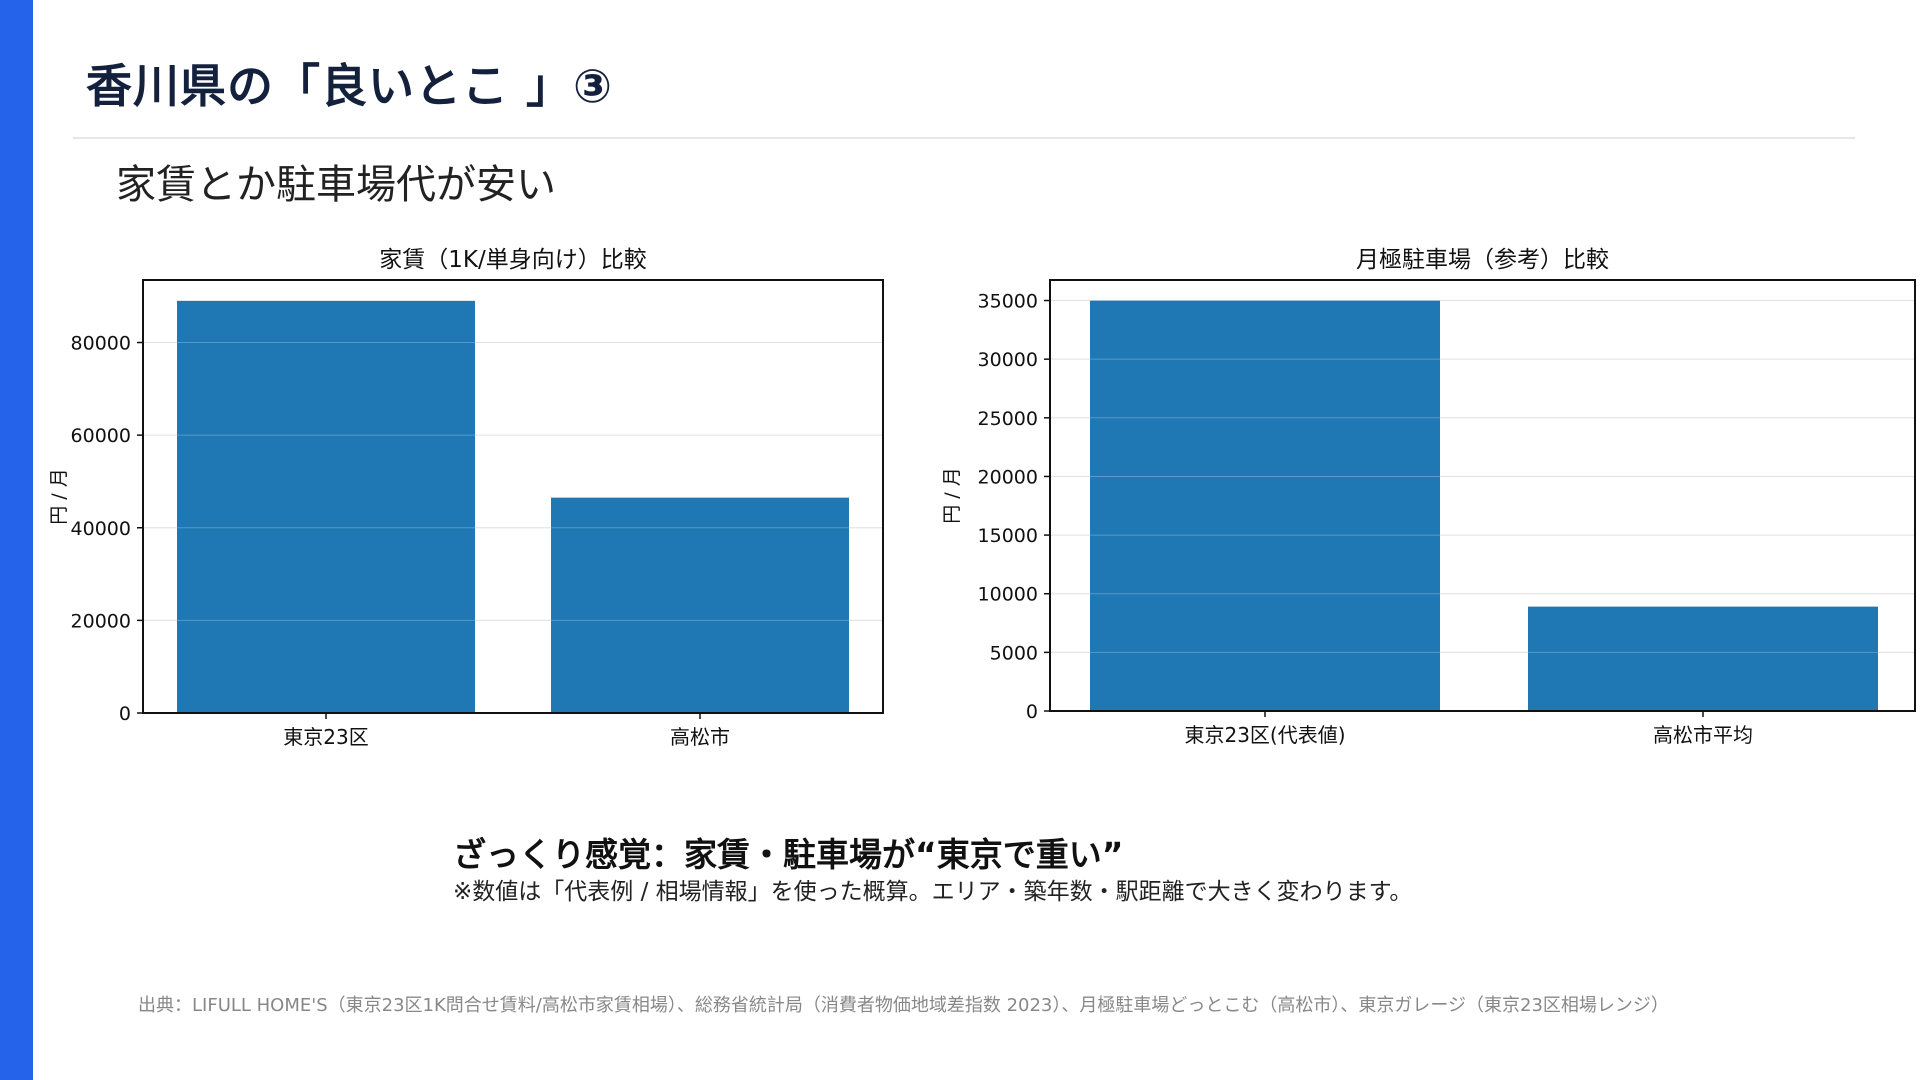 Image resolution: width=1920 pixels, height=1080 pixels. What do you see at coordinates (1008, 536) in the screenshot?
I see `y-tick-label: 15000` at bounding box center [1008, 536].